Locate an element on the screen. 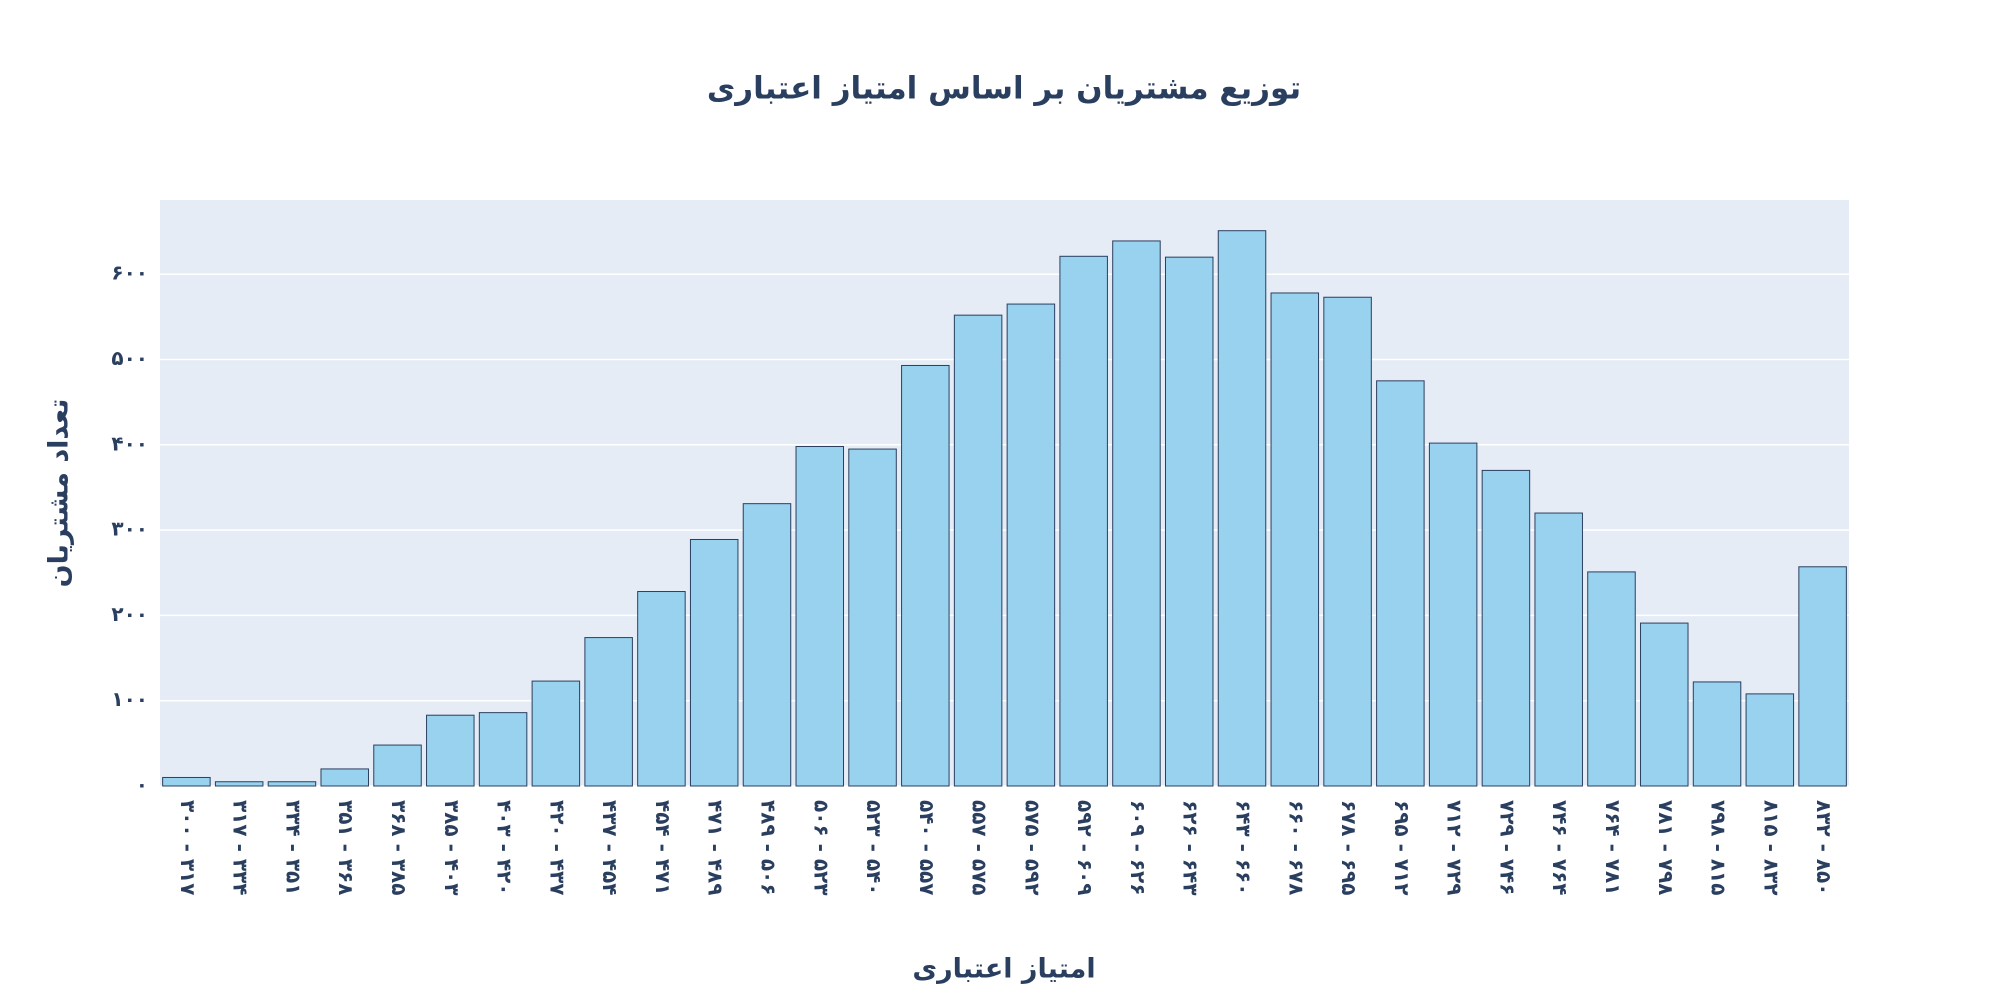  x-tick-label: ۵۷۵ - ۵۹۲ is located at coordinates (1032, 847).